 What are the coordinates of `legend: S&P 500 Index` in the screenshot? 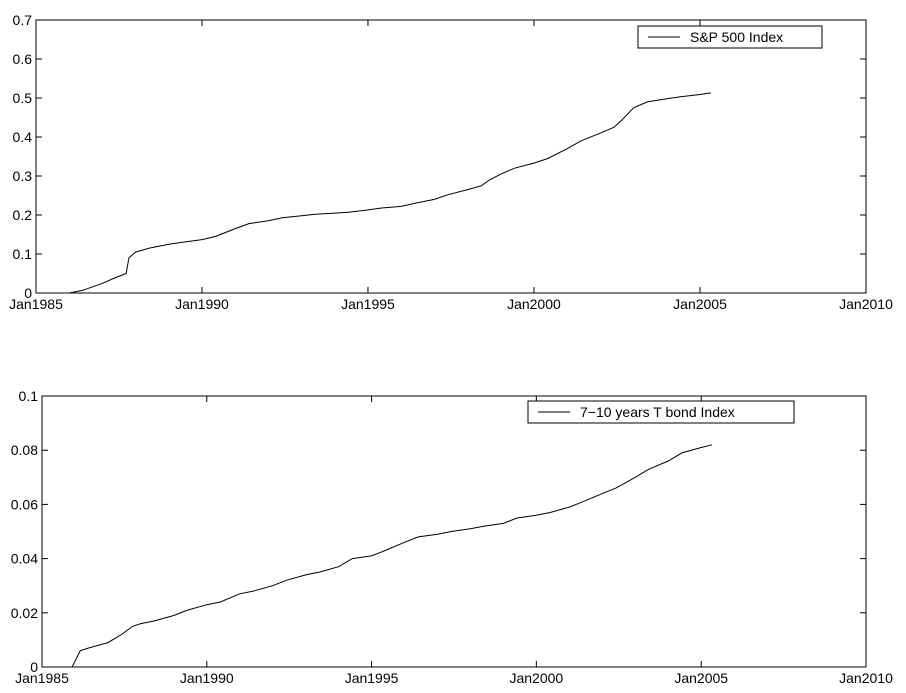 It's located at (730, 37).